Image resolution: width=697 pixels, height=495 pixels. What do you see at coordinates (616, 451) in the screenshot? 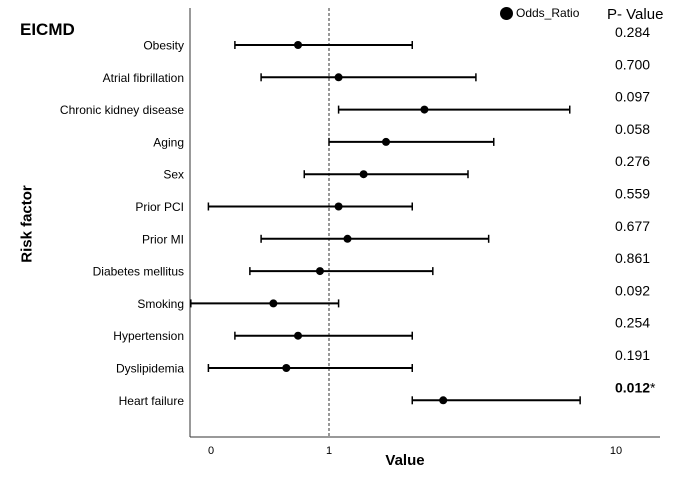
I see `x-tick-label: 10` at bounding box center [616, 451].